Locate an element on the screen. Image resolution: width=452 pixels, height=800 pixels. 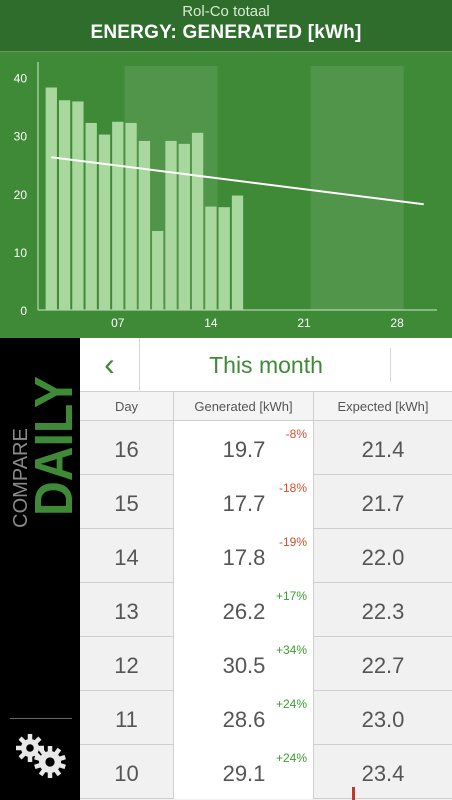
table-header: Day Generated [kWh] Expected [kWh] is located at coordinates (266, 406).